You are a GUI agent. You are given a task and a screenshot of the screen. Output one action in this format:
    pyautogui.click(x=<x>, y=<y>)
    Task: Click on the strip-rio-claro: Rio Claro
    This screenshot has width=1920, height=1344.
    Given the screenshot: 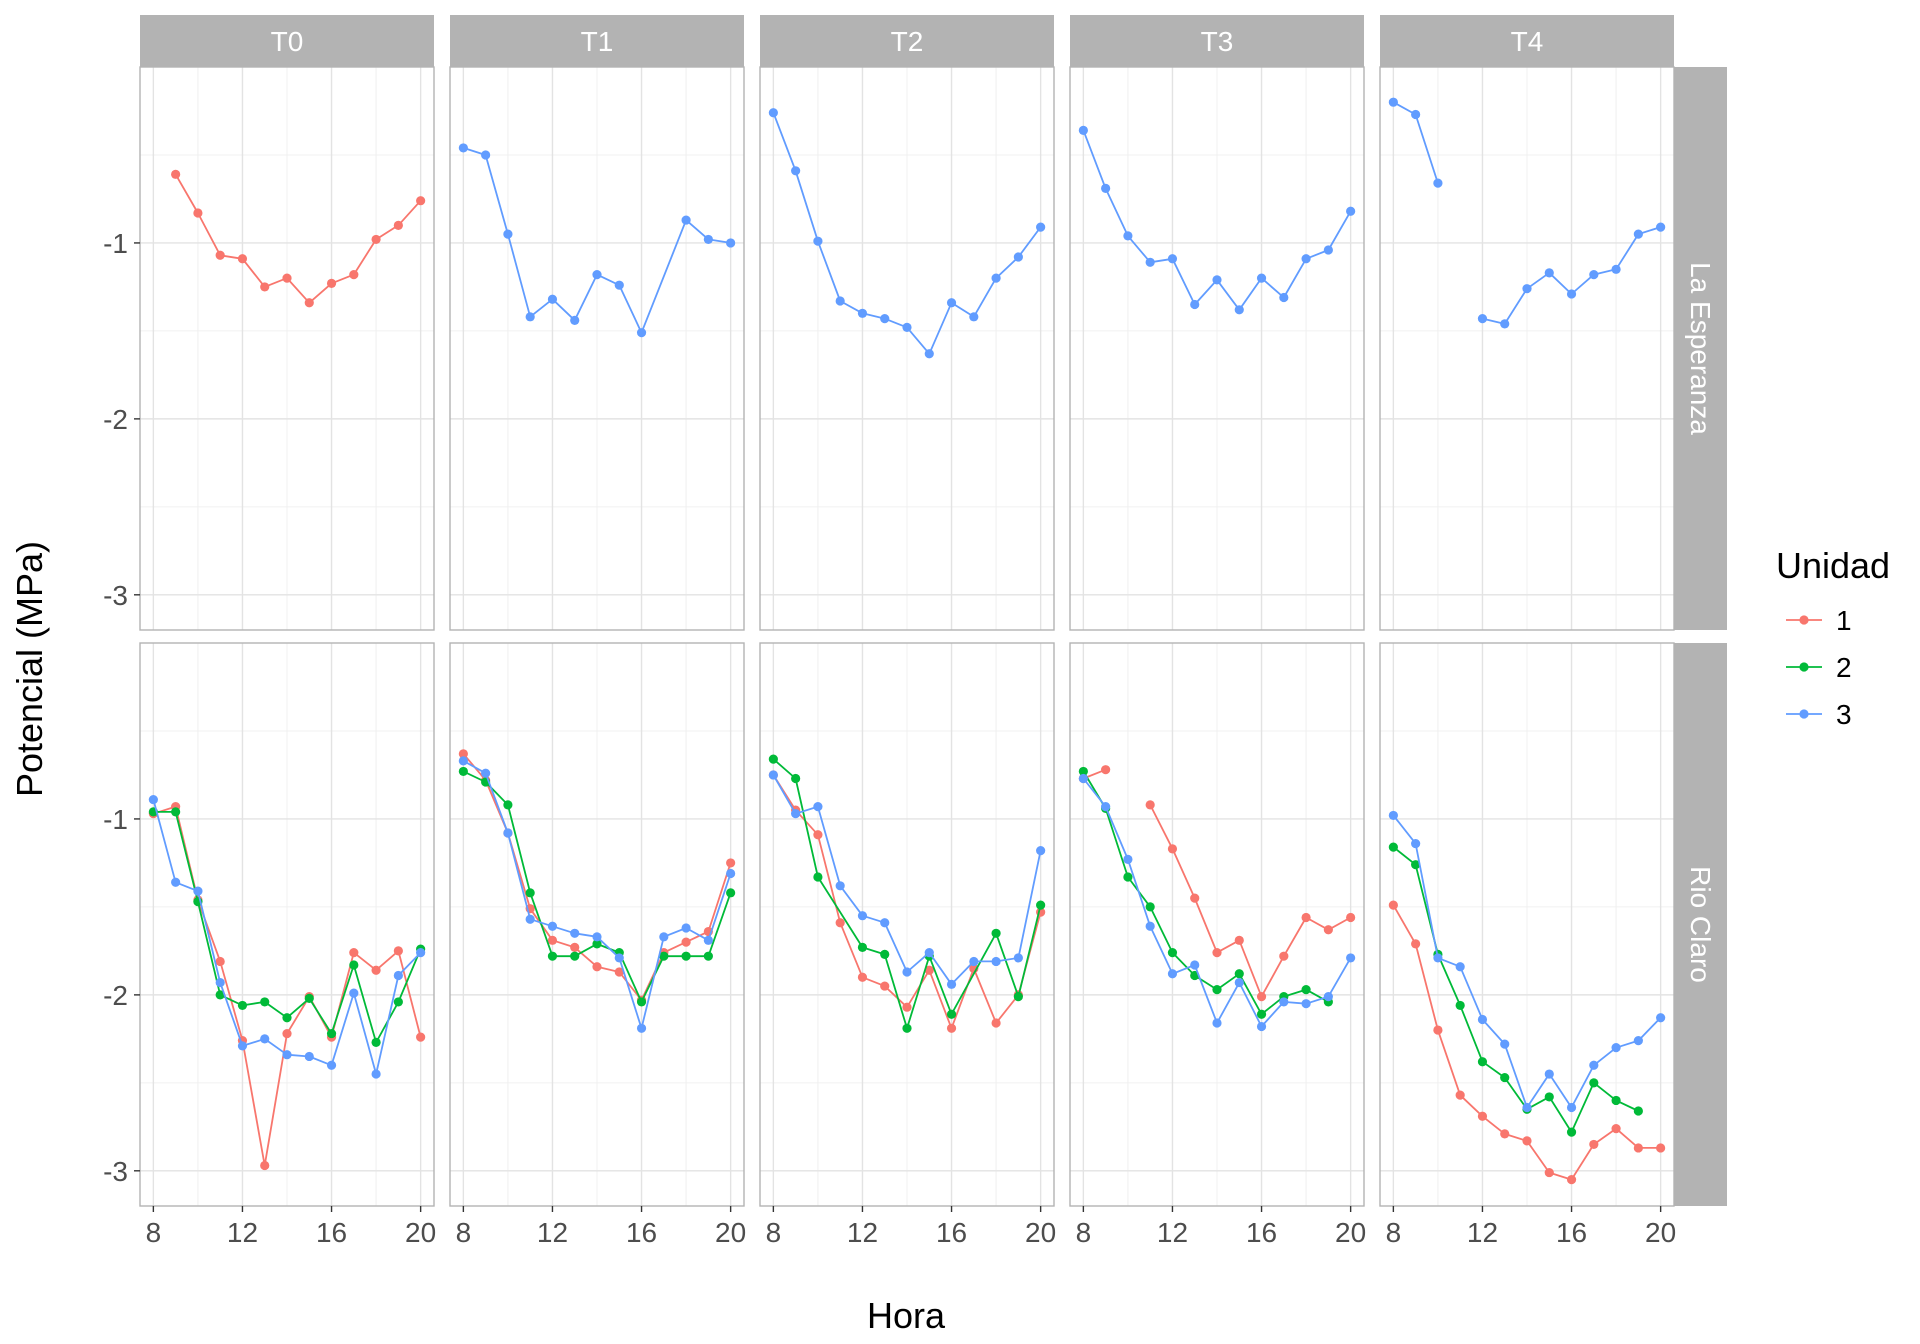 What is the action you would take?
    pyautogui.click(x=1700, y=924)
    